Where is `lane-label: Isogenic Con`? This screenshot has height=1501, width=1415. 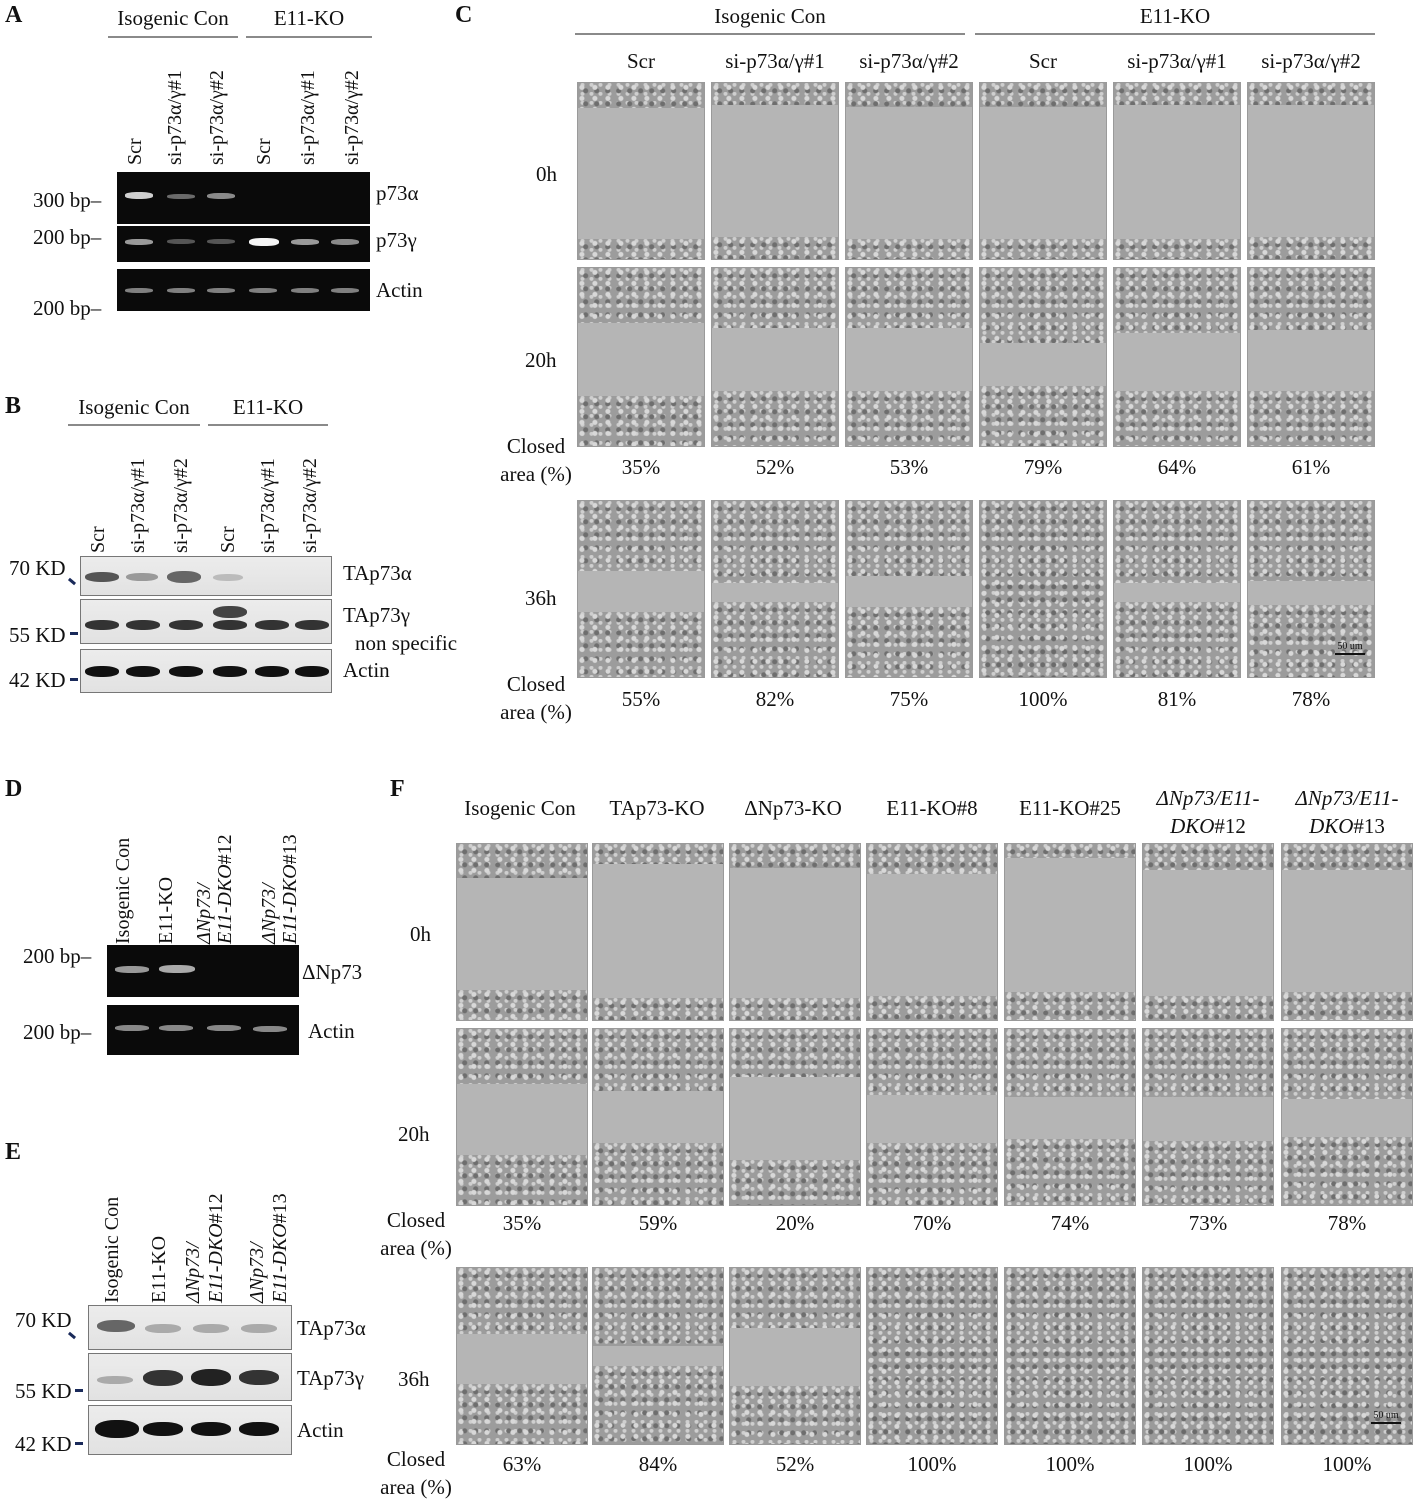 lane-label: Isogenic Con is located at coordinates (123, 890).